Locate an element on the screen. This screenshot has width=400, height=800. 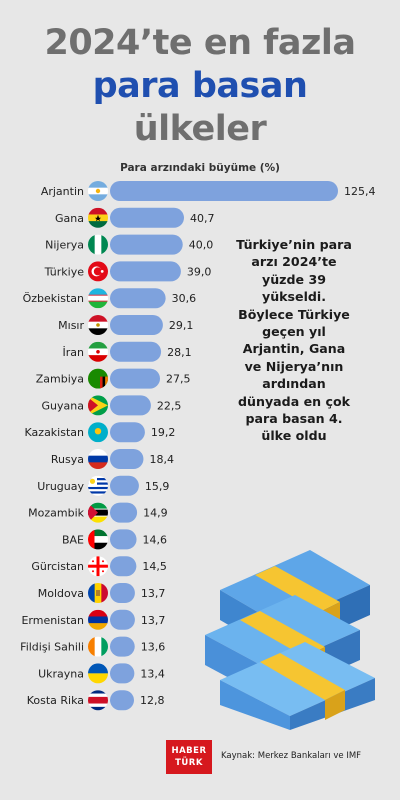
chart-title: Para arzındaki büyüme (%) is located at coordinates (200, 168).